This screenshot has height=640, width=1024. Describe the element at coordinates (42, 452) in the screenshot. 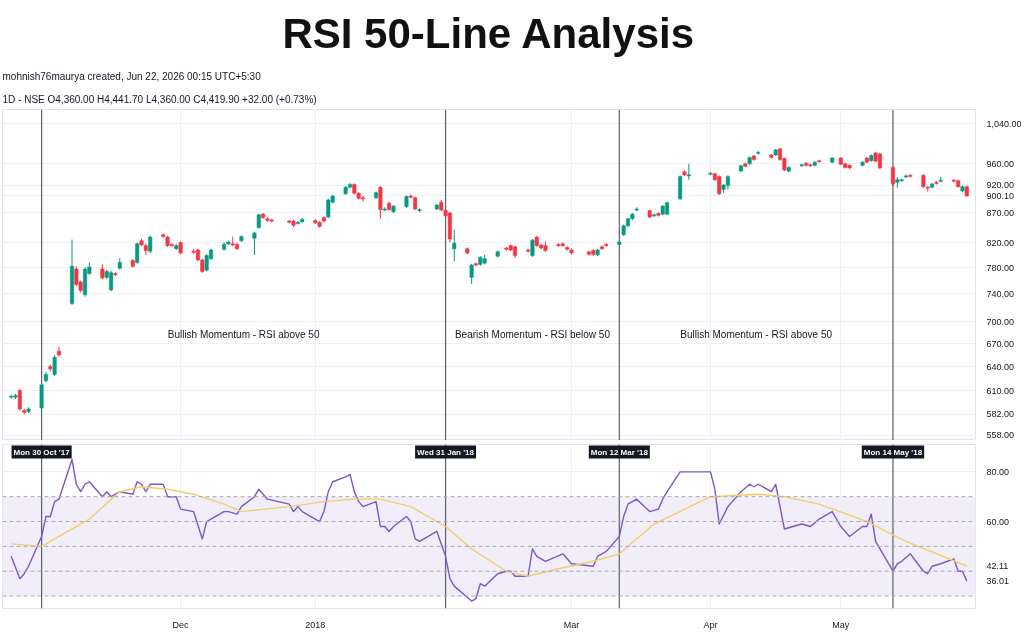

I see `ref-line-label: Mon 30 Oct '17` at that location.